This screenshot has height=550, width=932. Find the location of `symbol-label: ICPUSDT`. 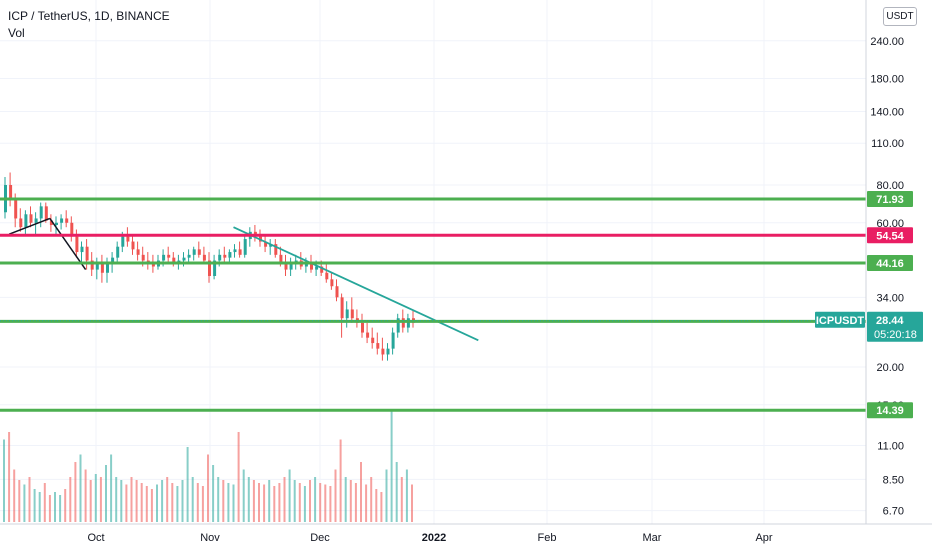

symbol-label: ICPUSDT is located at coordinates (840, 321).